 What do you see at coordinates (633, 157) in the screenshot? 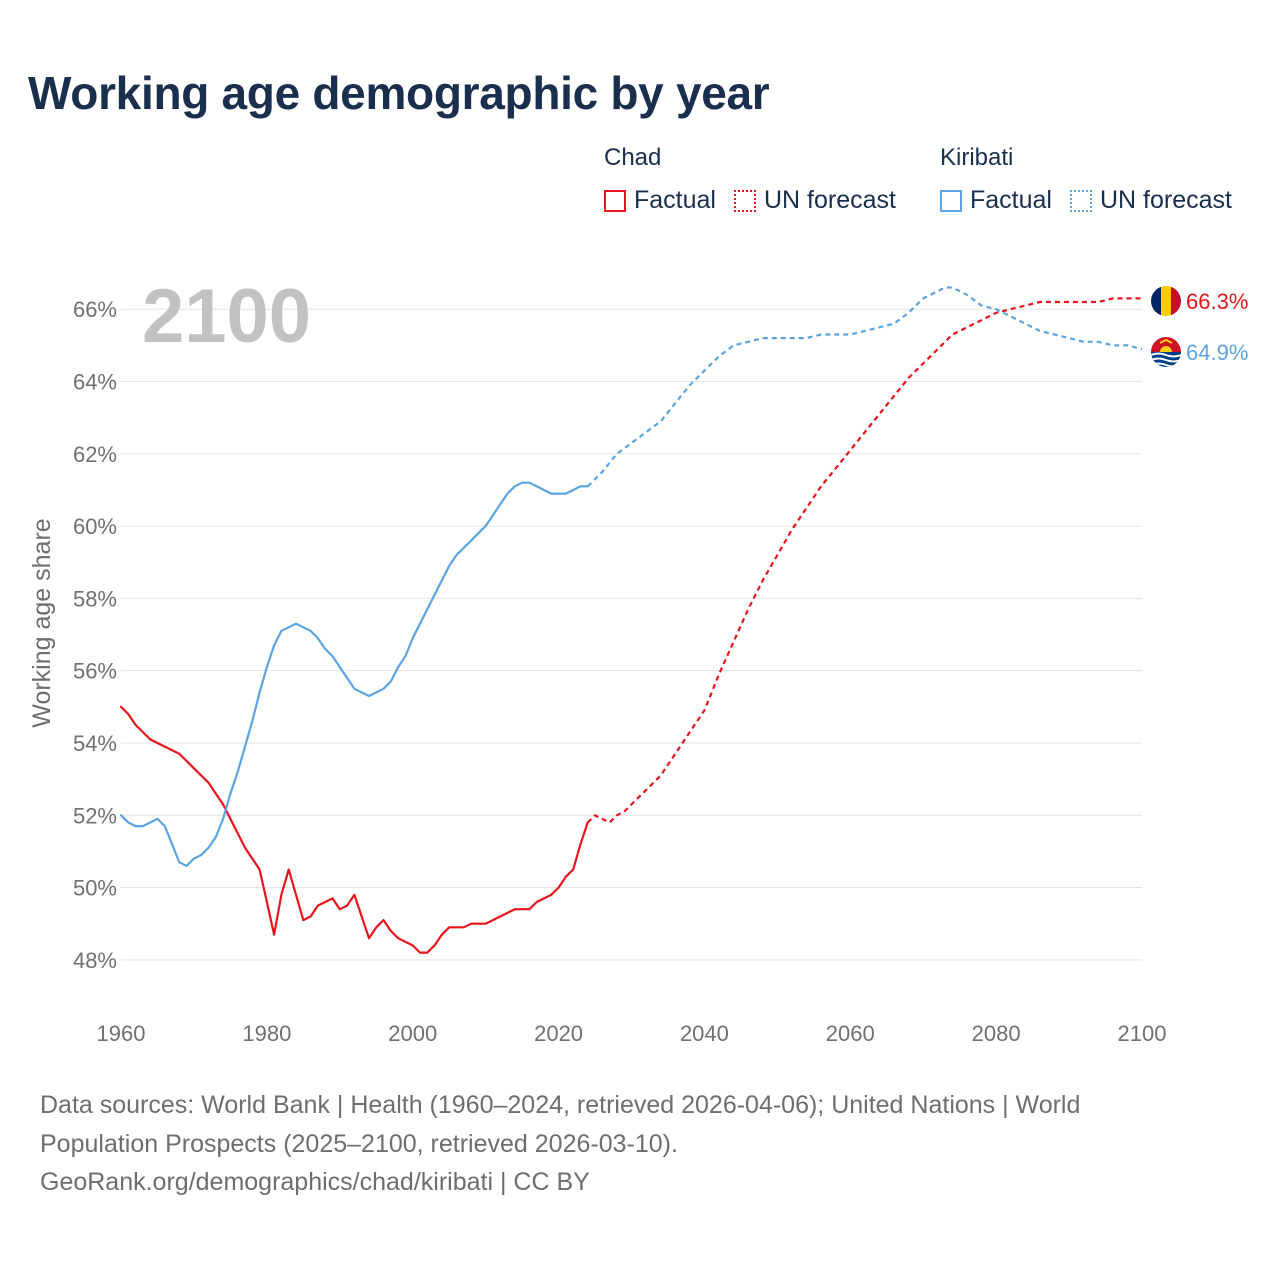
I see `legend-title-chad: Chad` at bounding box center [633, 157].